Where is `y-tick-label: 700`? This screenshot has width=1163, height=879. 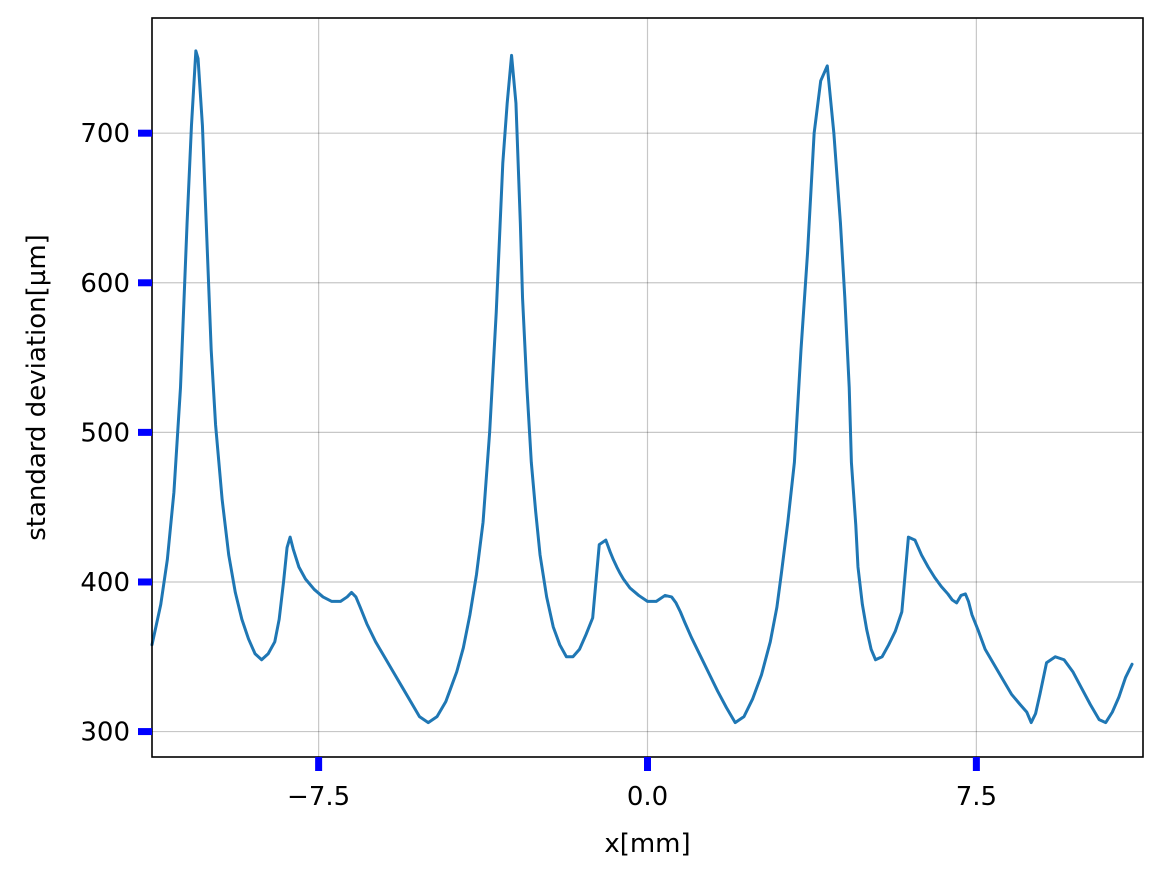 y-tick-label: 700 is located at coordinates (105, 134).